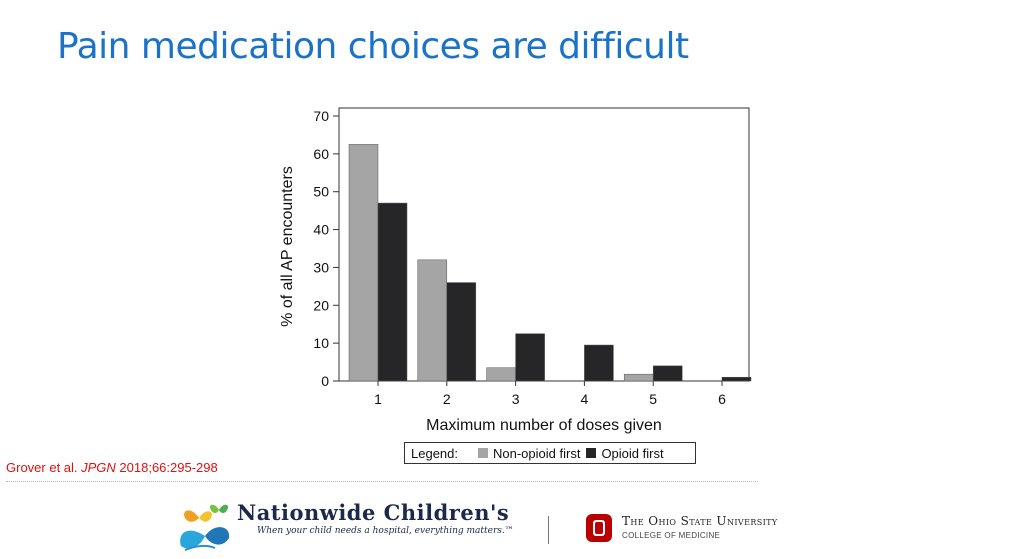 This screenshot has width=1024, height=559. What do you see at coordinates (632, 453) in the screenshot?
I see `legend-text-opioid: Opioid first` at bounding box center [632, 453].